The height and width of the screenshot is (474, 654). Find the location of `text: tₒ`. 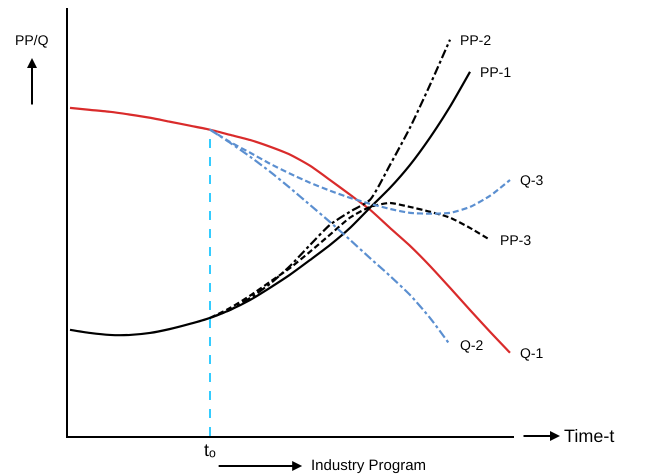

text: tₒ is located at coordinates (210, 450).